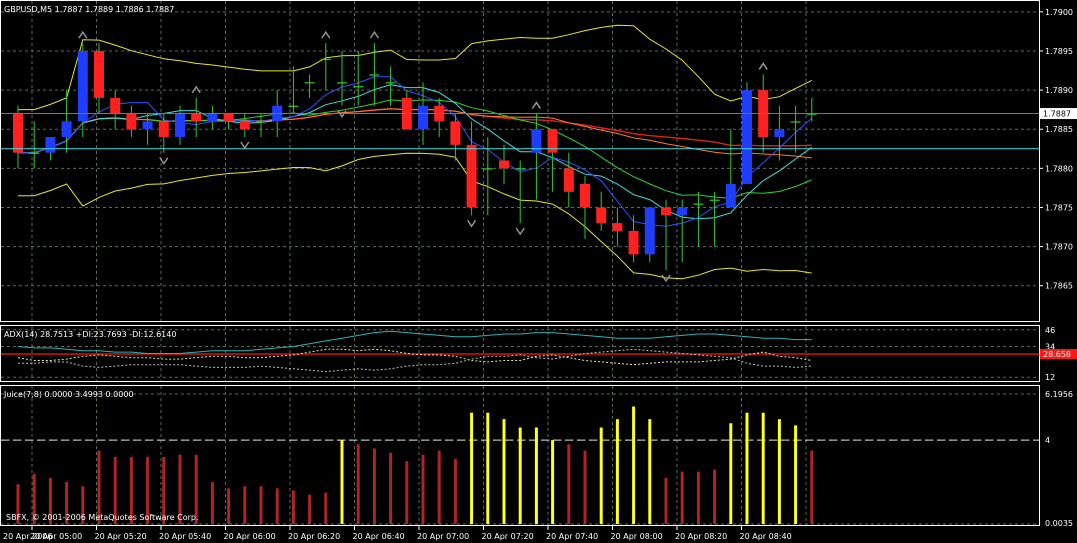  I want to click on time-axis-label: 20 Apr 06:00, so click(250, 536).